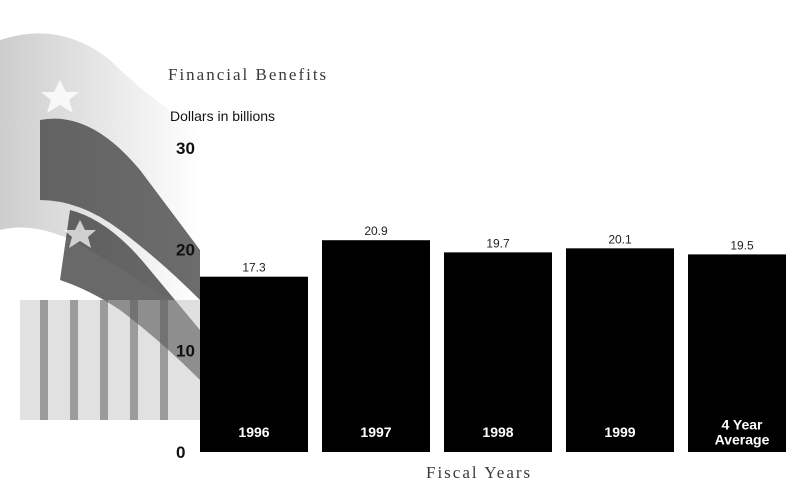 The height and width of the screenshot is (484, 786). Describe the element at coordinates (742, 425) in the screenshot. I see `bar-category-label-line: 4 Year` at that location.